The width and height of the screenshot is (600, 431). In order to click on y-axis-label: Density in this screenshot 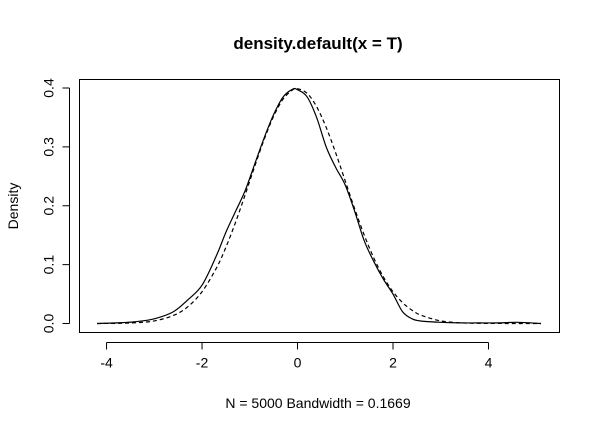, I will do `click(13, 206)`.